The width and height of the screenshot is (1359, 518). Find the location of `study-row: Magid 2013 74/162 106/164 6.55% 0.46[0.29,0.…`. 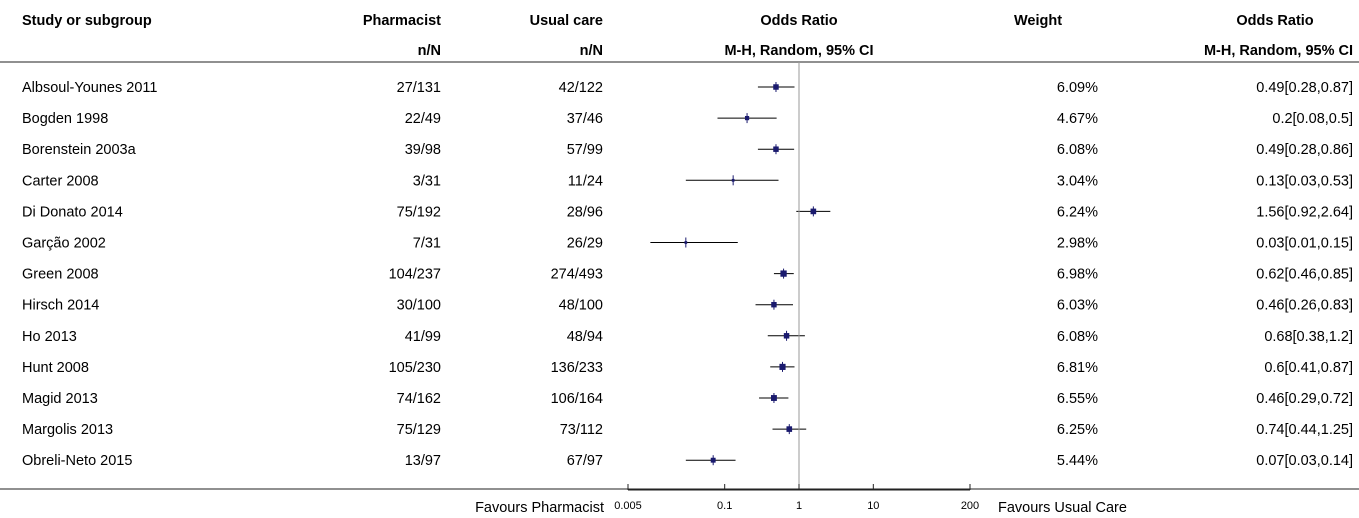

study-row: Magid 2013 74/162 106/164 6.55% 0.46[0.29,0.… is located at coordinates (687, 399).